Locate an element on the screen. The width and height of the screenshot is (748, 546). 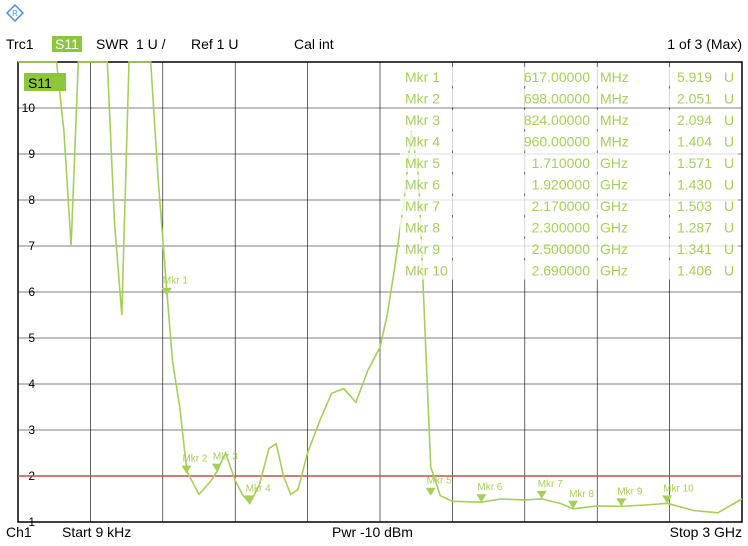
rohde-schwarz-logo-icon: R is located at coordinates (15, 13).